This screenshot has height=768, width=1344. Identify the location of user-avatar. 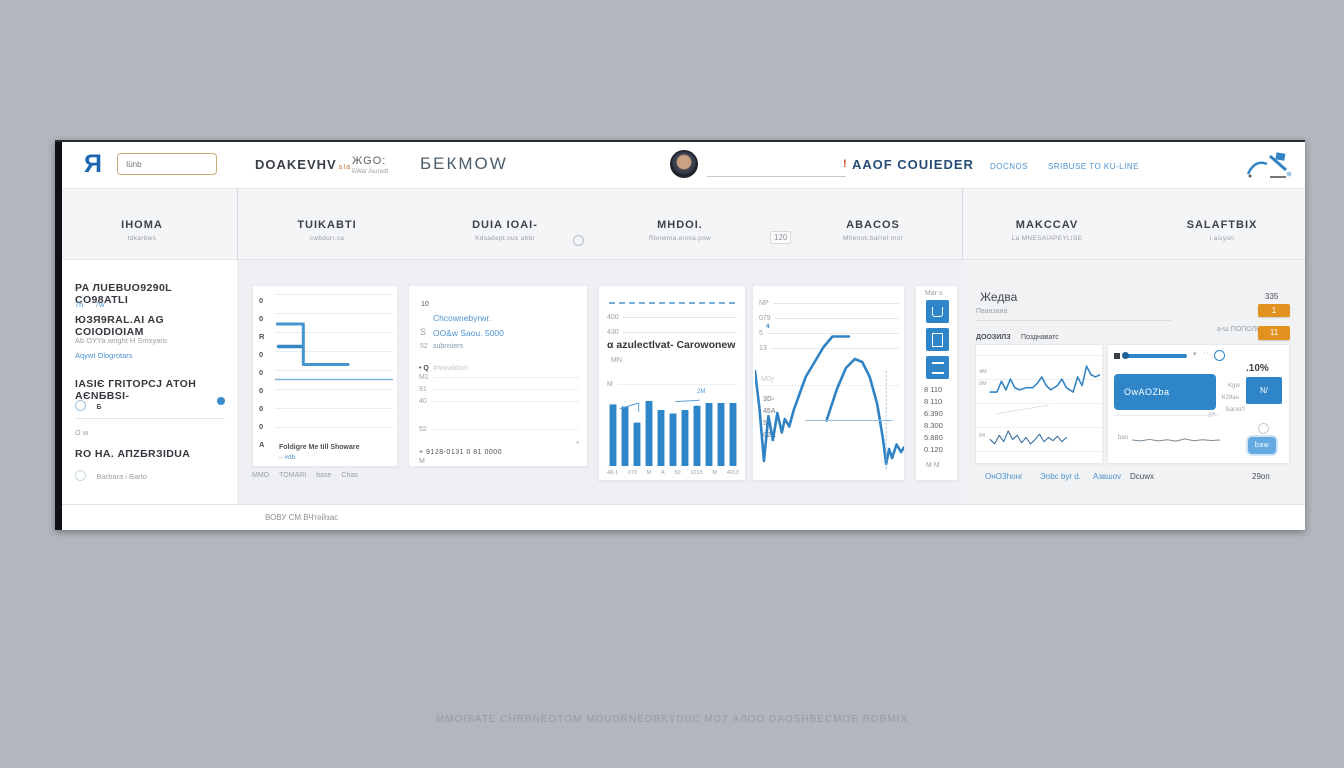
(684, 164).